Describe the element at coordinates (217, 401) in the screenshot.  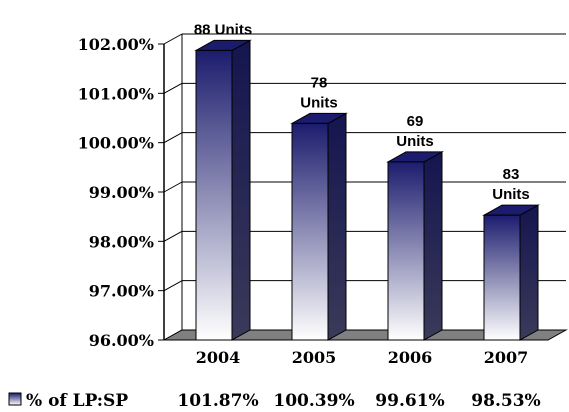
I see `table-value: 101.87%` at that location.